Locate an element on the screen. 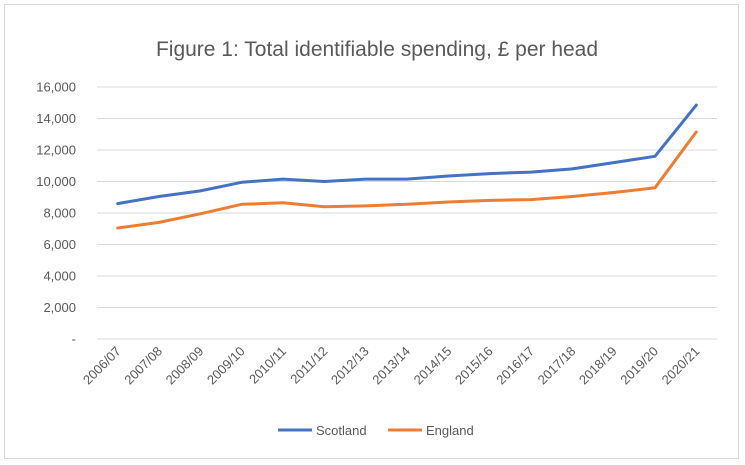 The width and height of the screenshot is (745, 465). x-tick-label: 2020/21 is located at coordinates (681, 366).